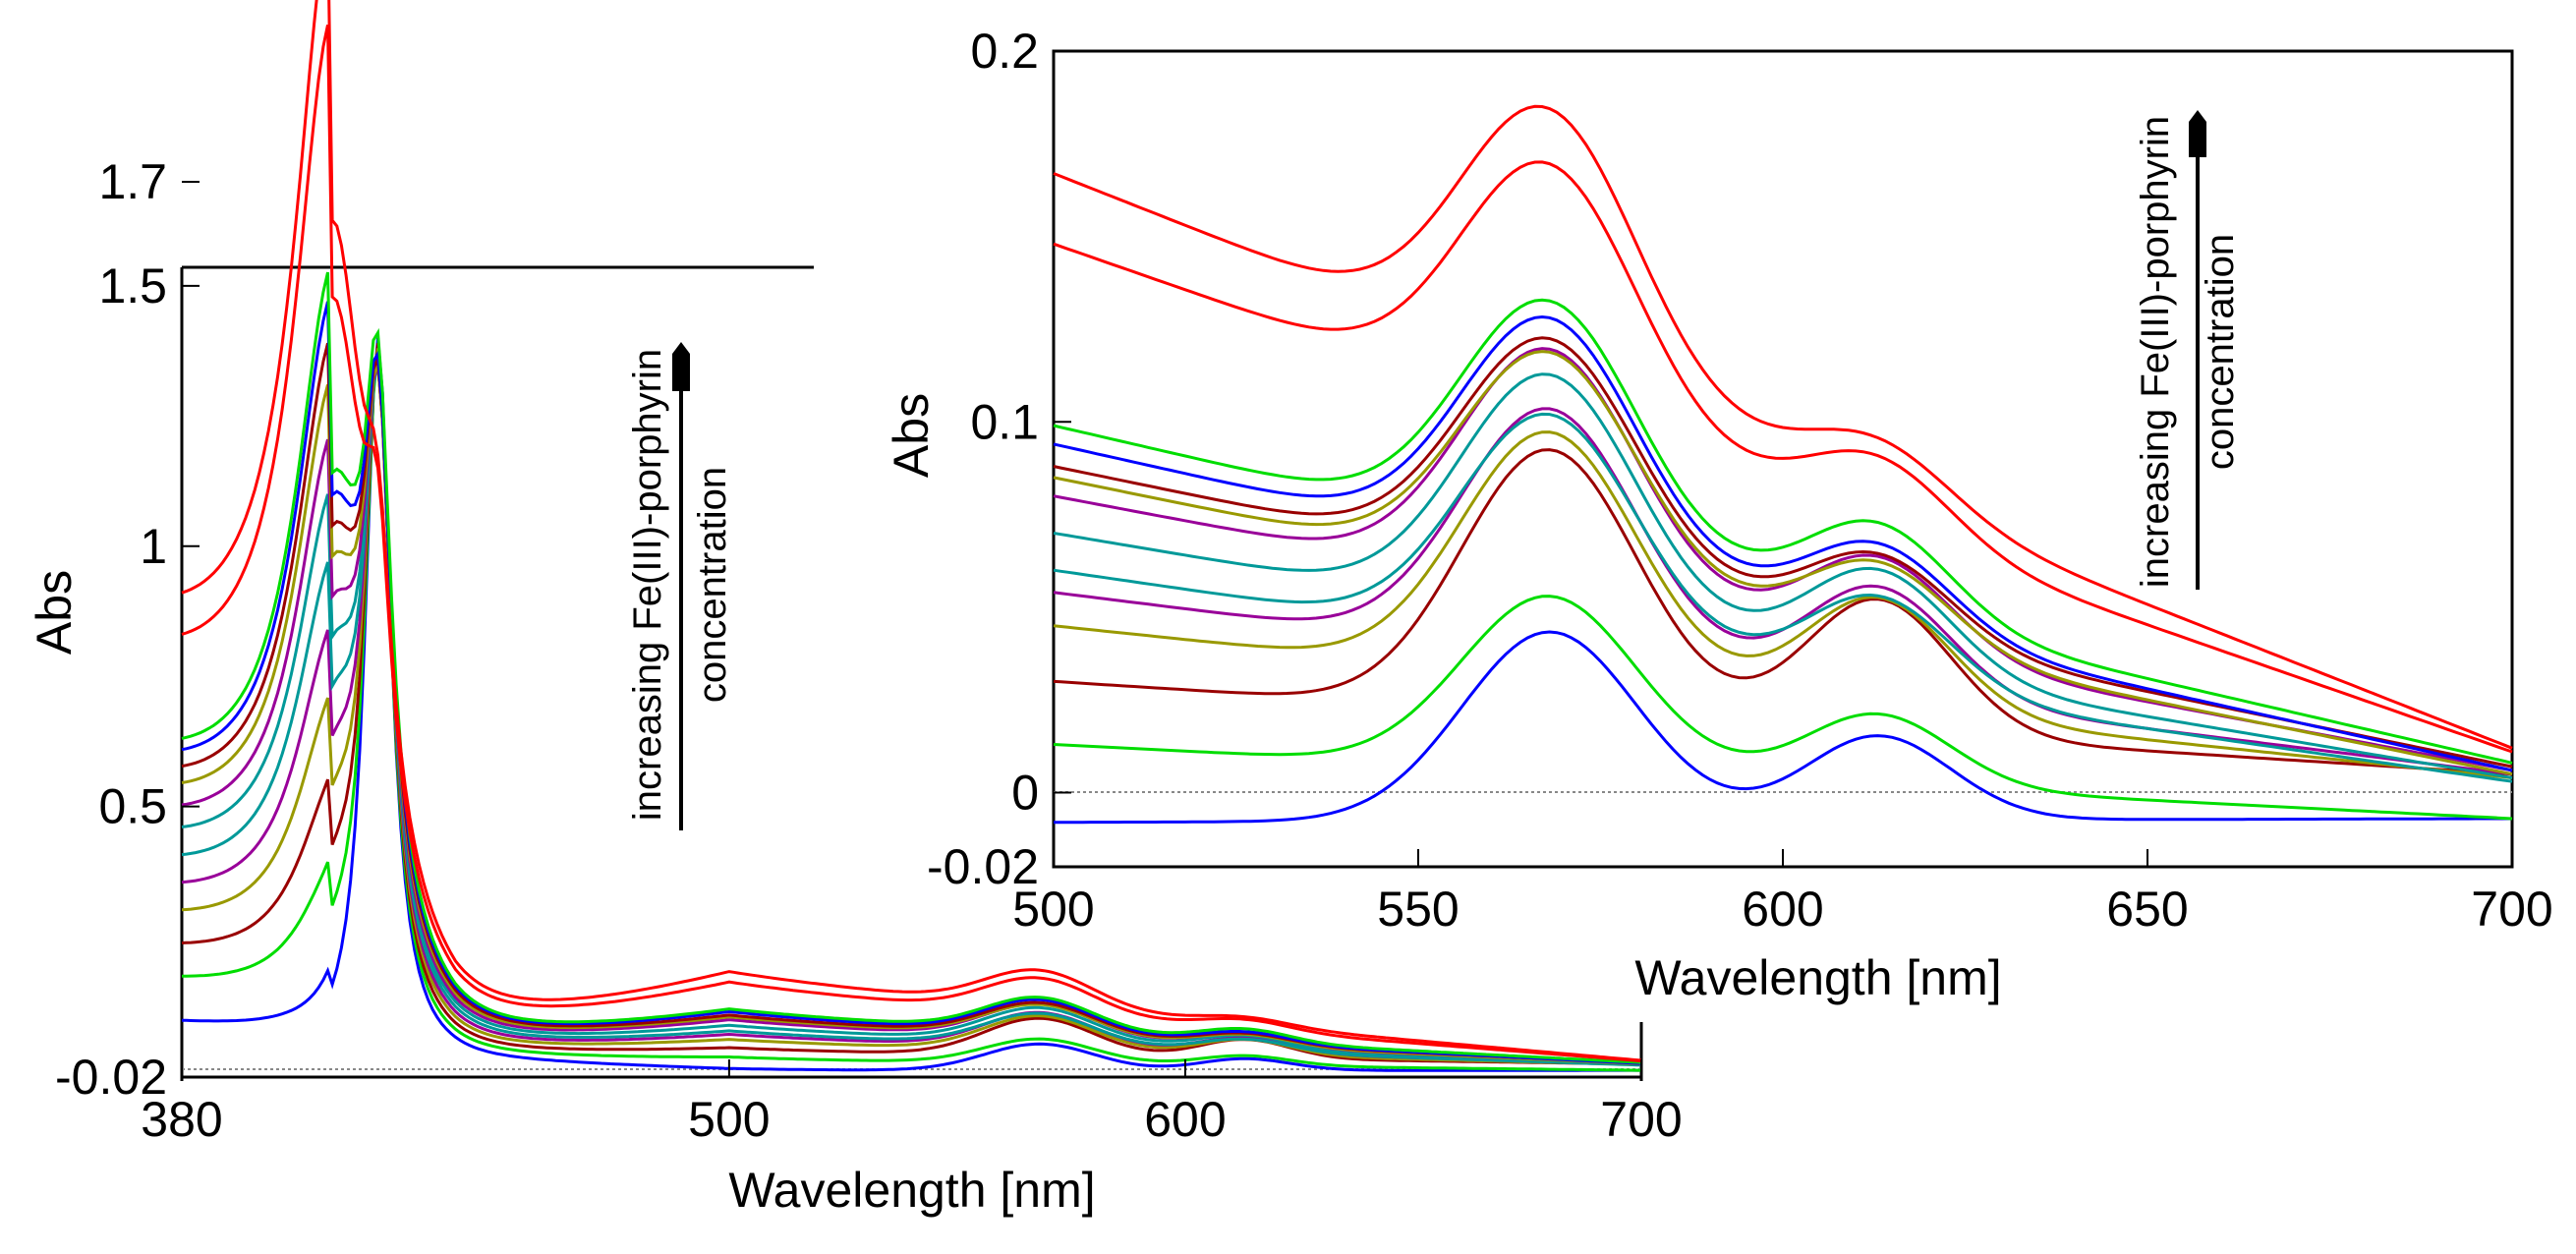 Image resolution: width=2576 pixels, height=1254 pixels. Describe the element at coordinates (1817, 978) in the screenshot. I see `inset-x-axis-title: Wavelength [nm]` at that location.